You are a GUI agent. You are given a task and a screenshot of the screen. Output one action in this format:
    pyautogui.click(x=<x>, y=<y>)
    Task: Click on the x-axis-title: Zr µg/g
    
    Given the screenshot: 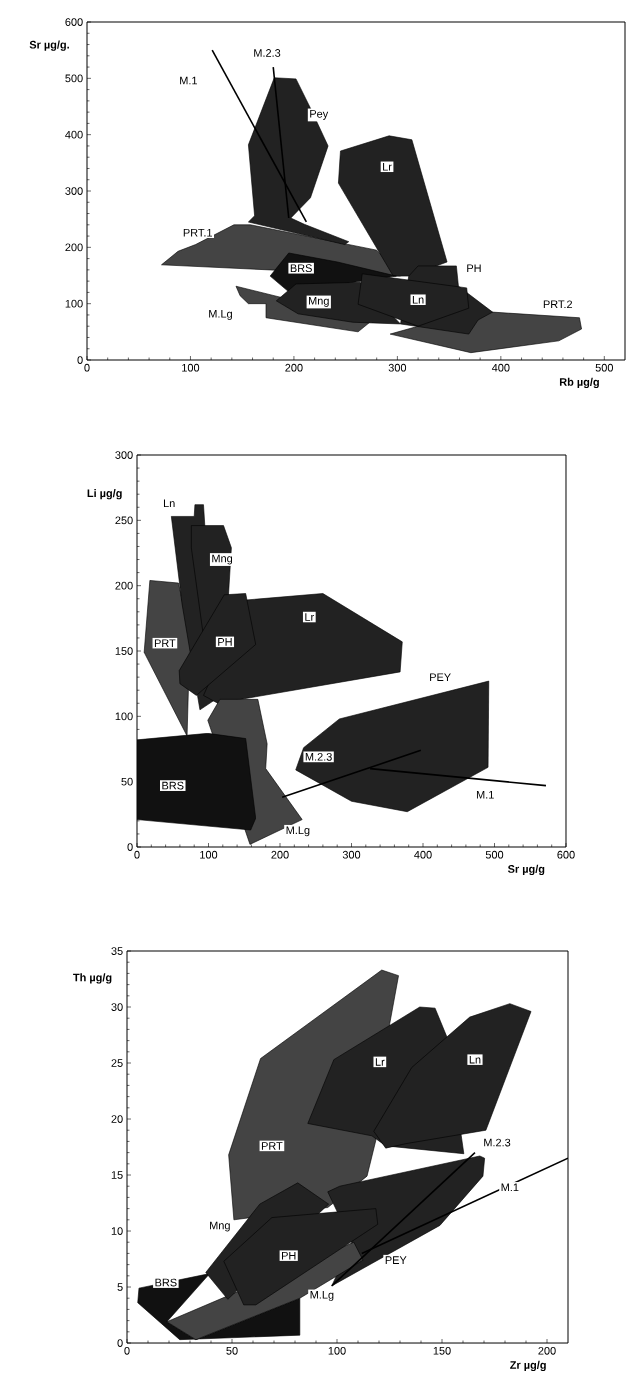 What is the action you would take?
    pyautogui.click(x=528, y=1366)
    